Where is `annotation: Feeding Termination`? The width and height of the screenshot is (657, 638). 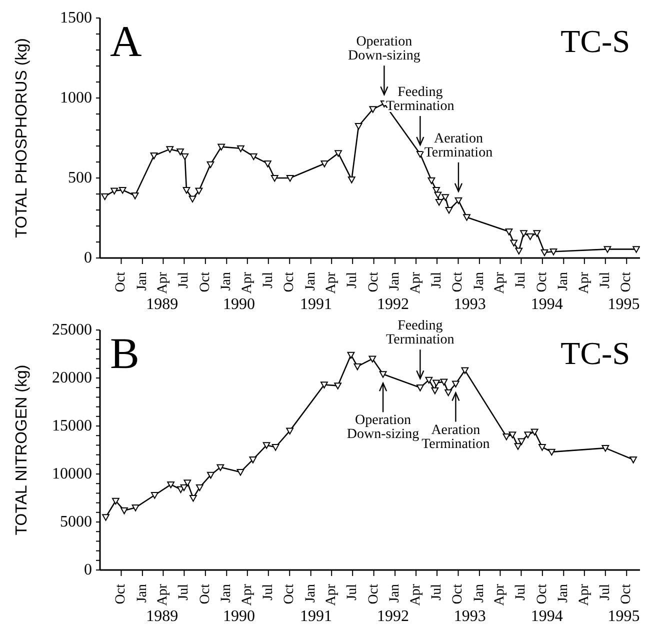 annotation: Feeding Termination is located at coordinates (420, 99).